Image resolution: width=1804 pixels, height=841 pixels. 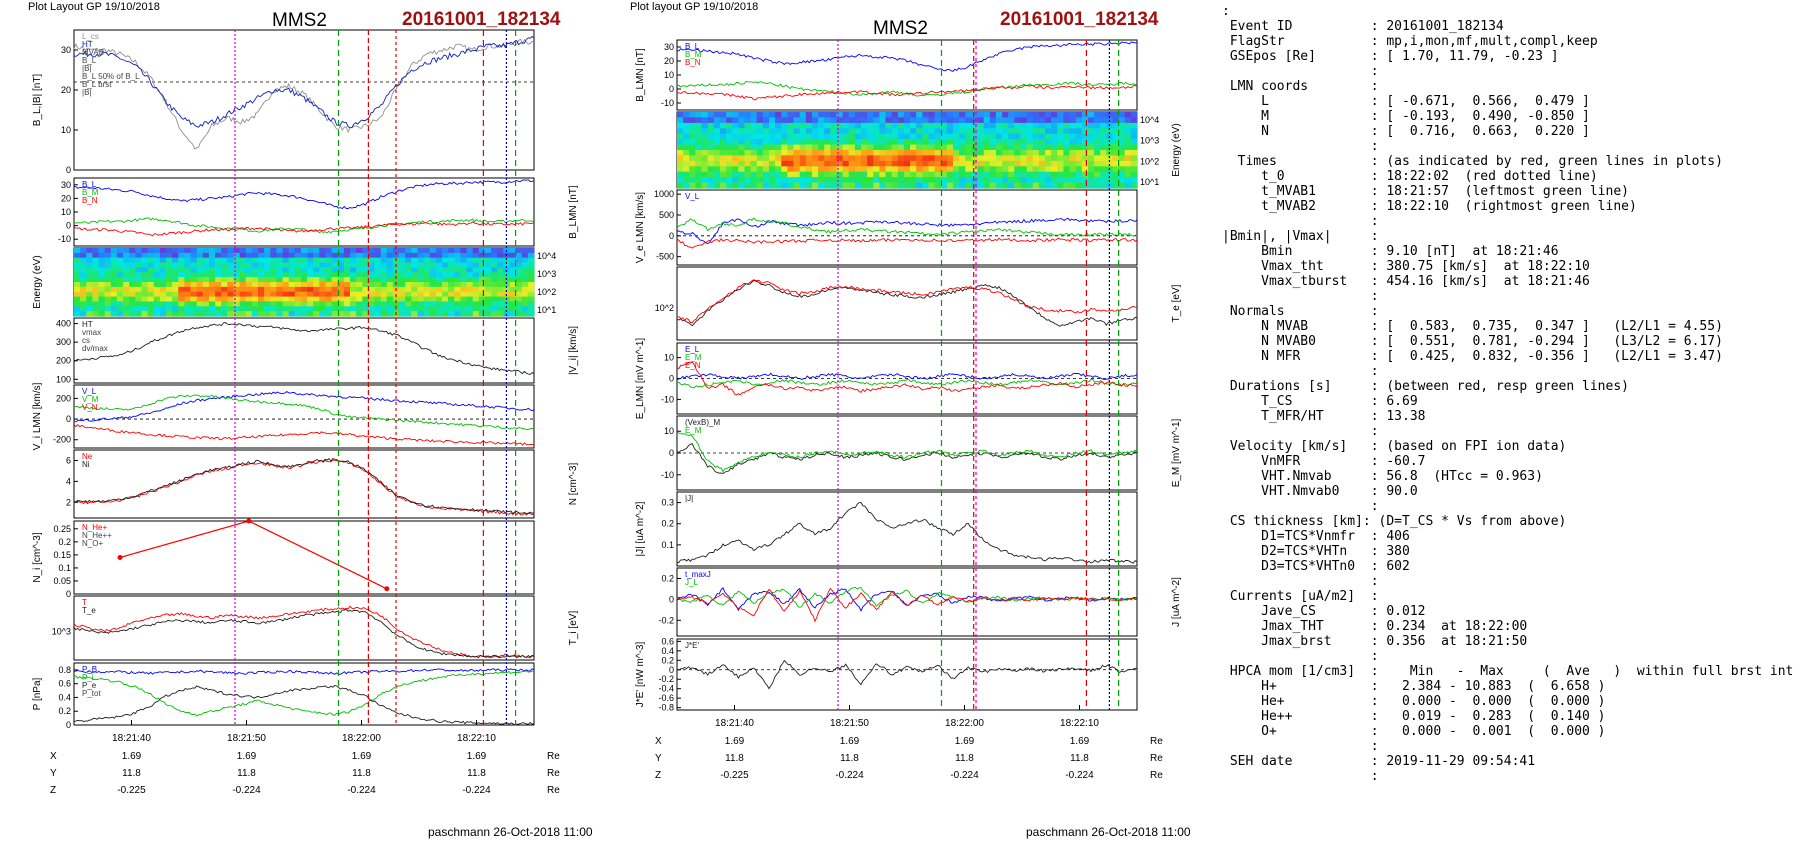 What do you see at coordinates (90, 399) in the screenshot?
I see `left-legend-entry: V_M` at bounding box center [90, 399].